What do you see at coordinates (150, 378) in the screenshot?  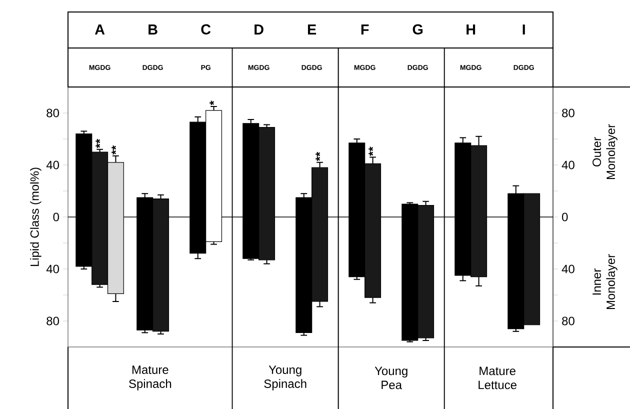 I see `text: Mature Spinach` at bounding box center [150, 378].